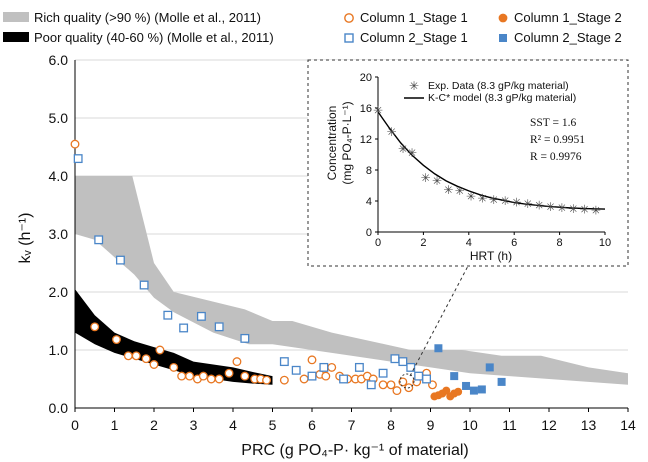  What do you see at coordinates (349, 38) in the screenshot?
I see `legend-marker-column2-stage1` at bounding box center [349, 38].